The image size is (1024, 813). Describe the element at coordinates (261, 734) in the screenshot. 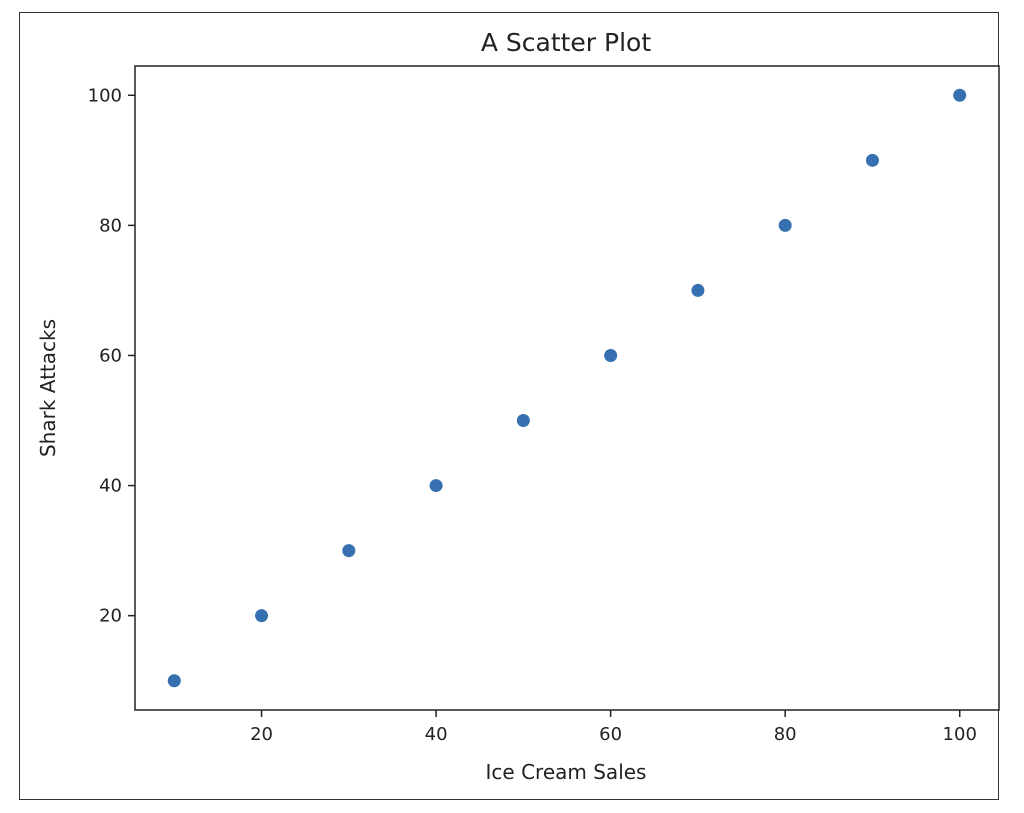

I see `x-tick-label: 20` at that location.